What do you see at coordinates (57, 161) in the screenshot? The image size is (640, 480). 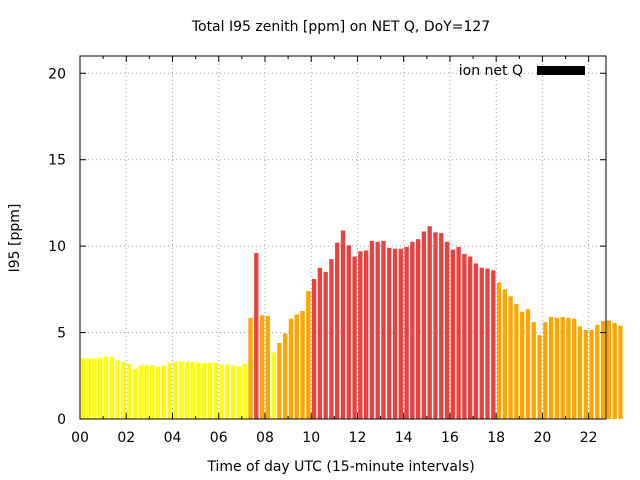 I see `y-tick-label: 15` at bounding box center [57, 161].